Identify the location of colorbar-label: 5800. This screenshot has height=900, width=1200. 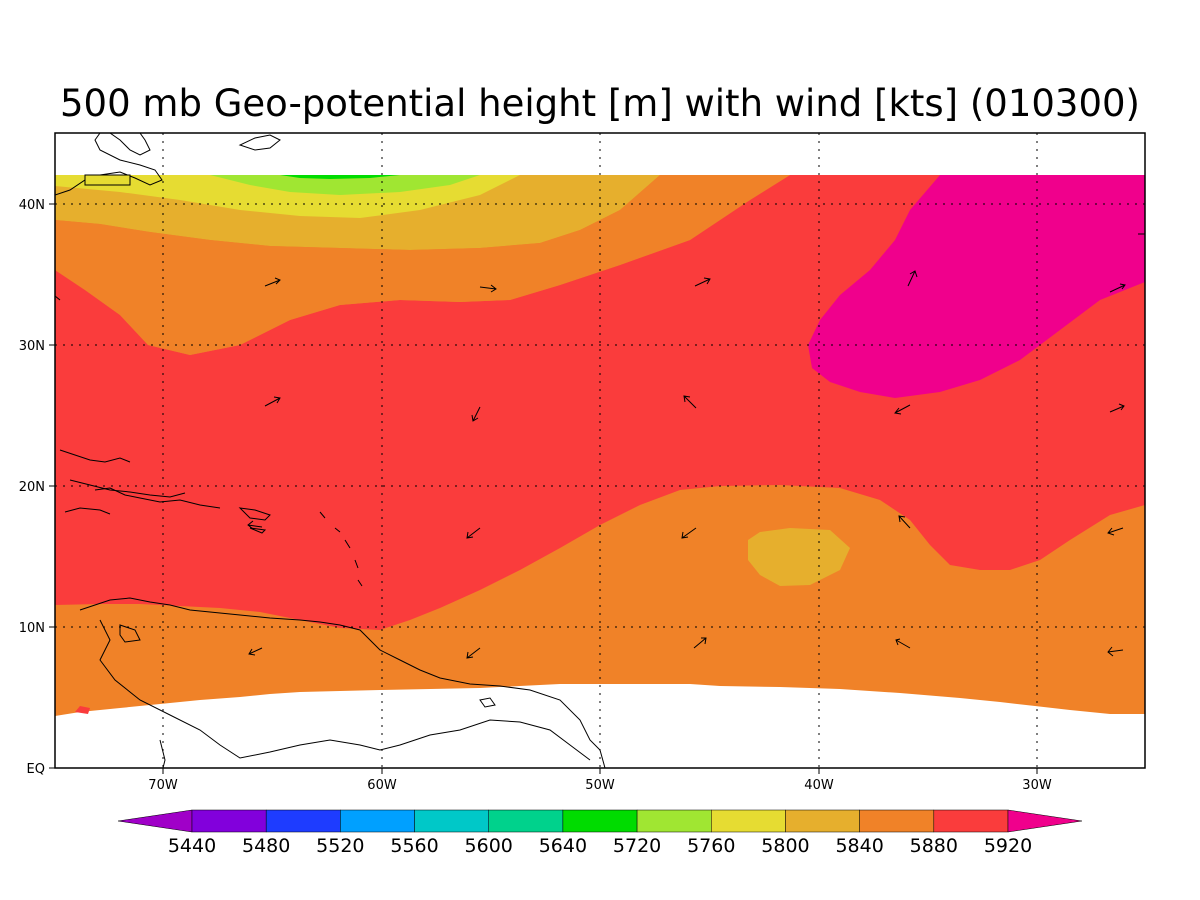
(785, 846).